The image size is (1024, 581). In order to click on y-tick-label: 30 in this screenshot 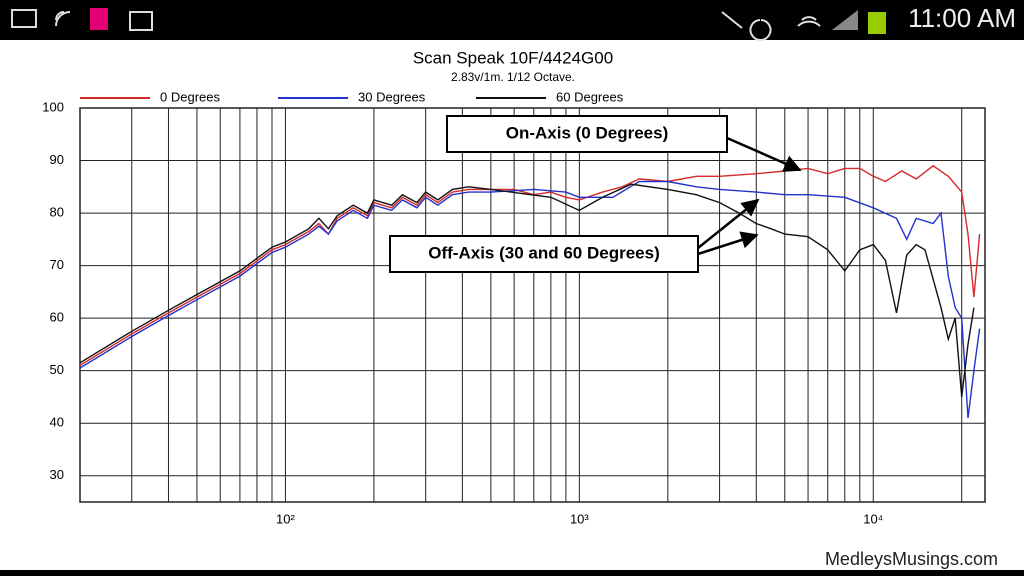, I will do `click(57, 474)`.